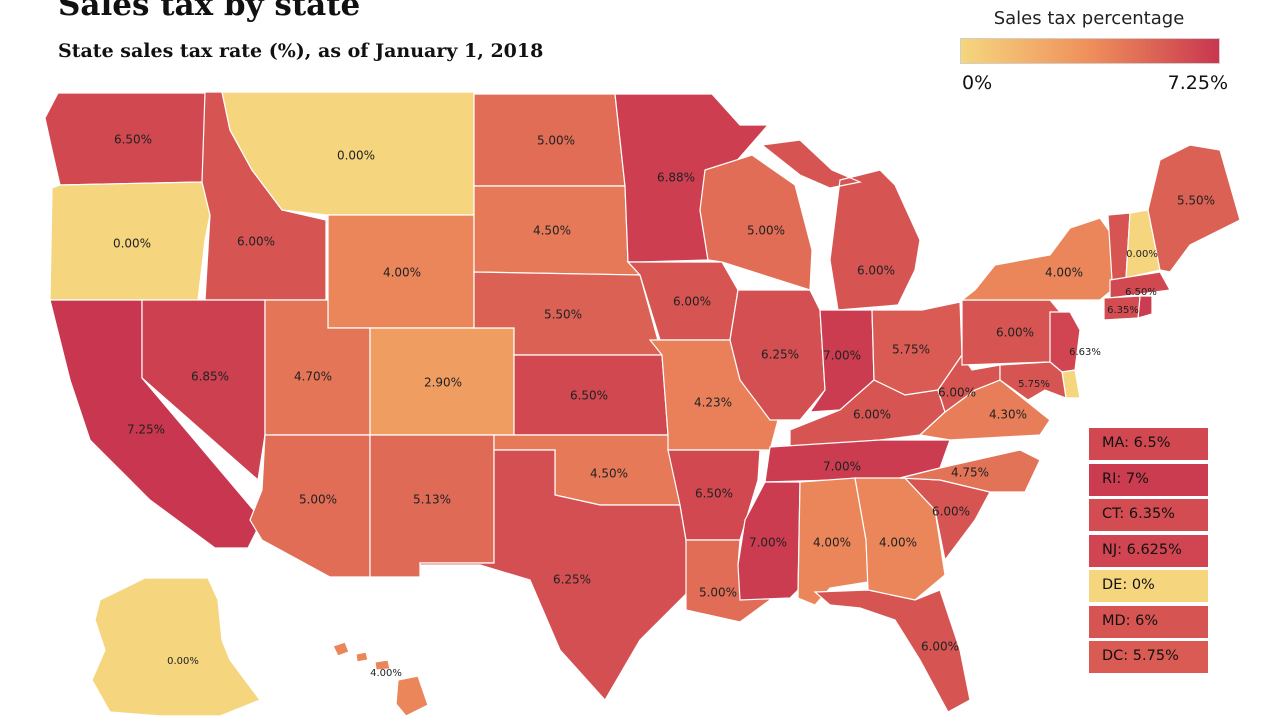 Image resolution: width=1280 pixels, height=720 pixels. What do you see at coordinates (892, 651) in the screenshot?
I see `state-fl` at bounding box center [892, 651].